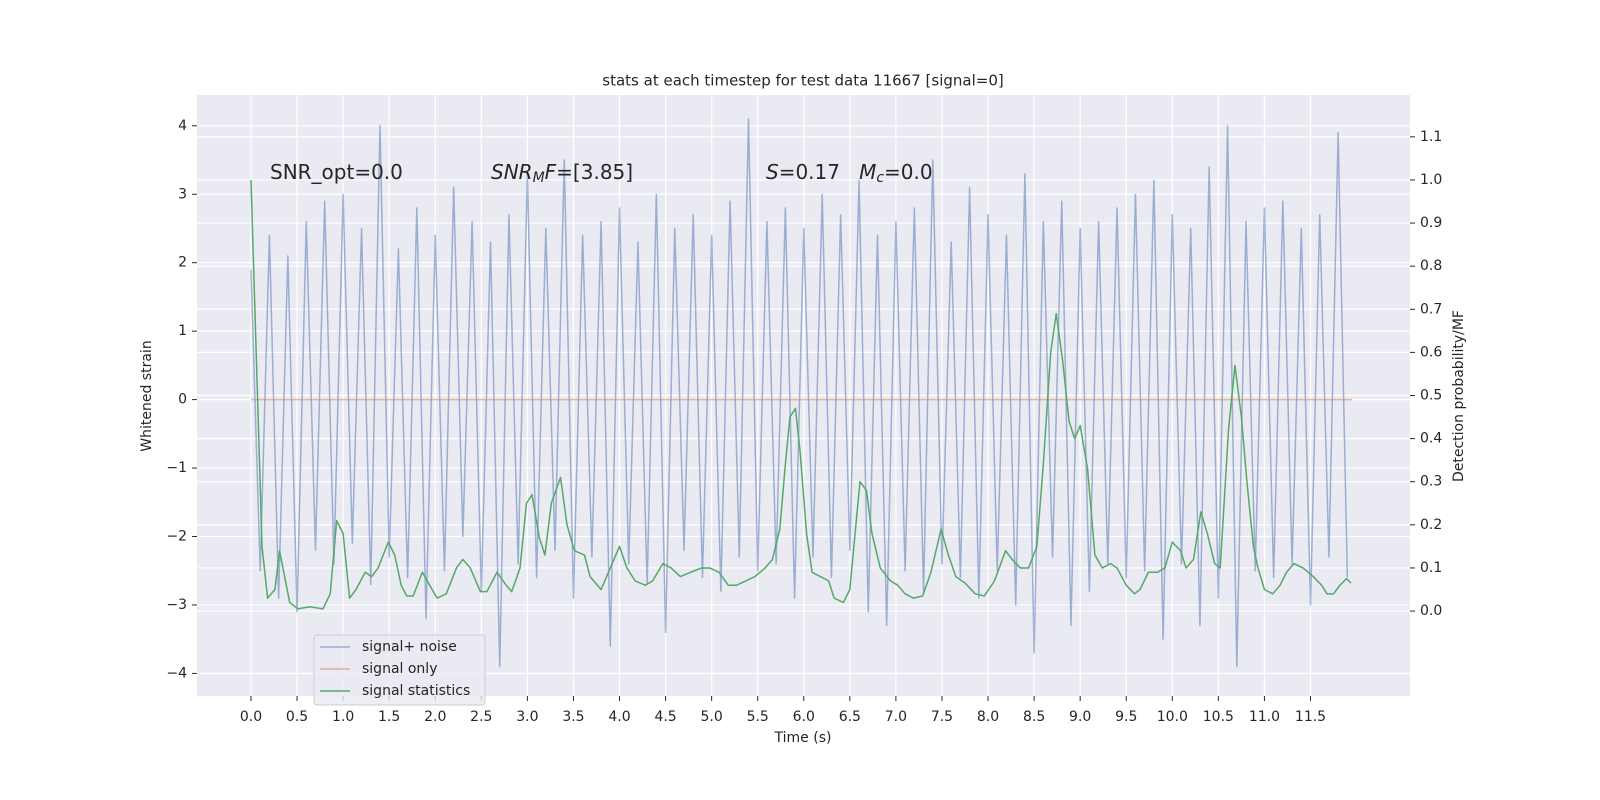 Image resolution: width=1600 pixels, height=800 pixels. I want to click on y2-axis-label: Detection probability/MF, so click(1459, 396).